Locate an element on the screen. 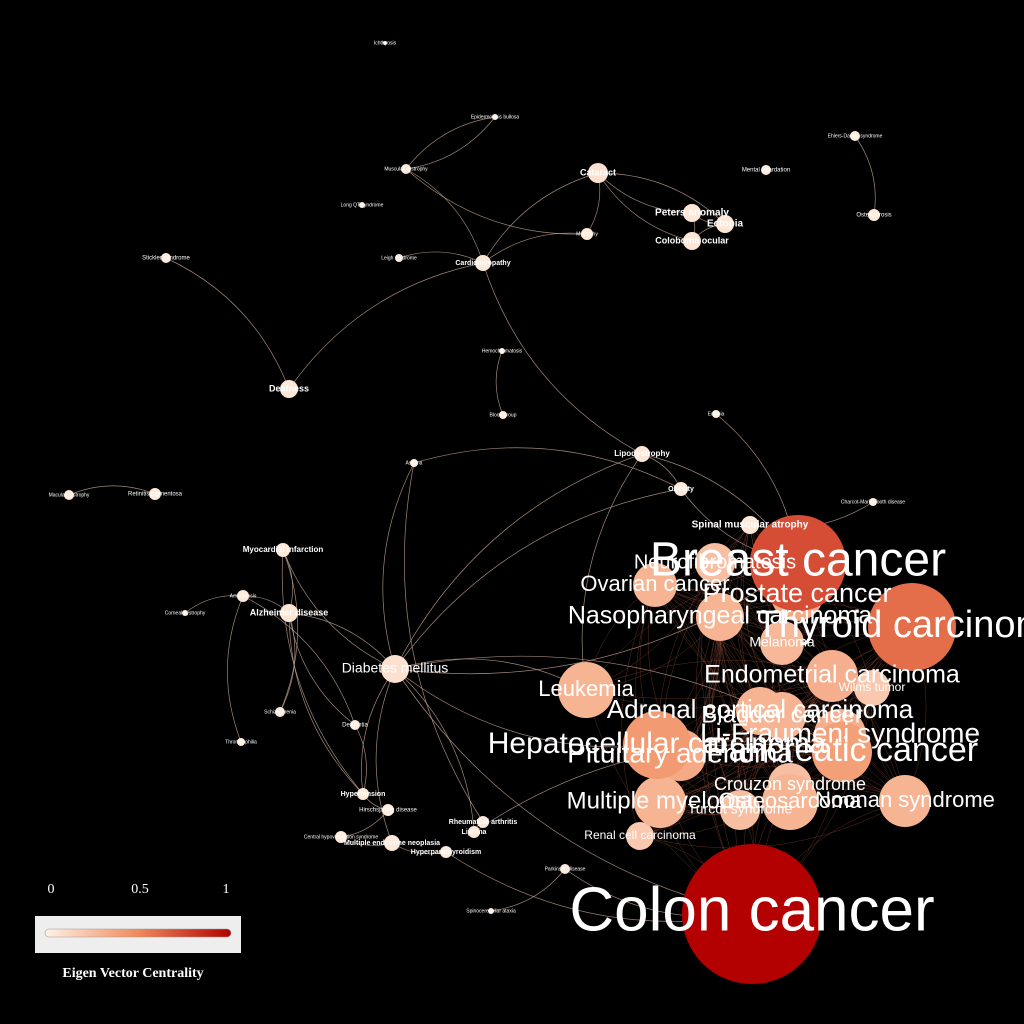 The height and width of the screenshot is (1024, 1024). node-coloboma is located at coordinates (692, 241).